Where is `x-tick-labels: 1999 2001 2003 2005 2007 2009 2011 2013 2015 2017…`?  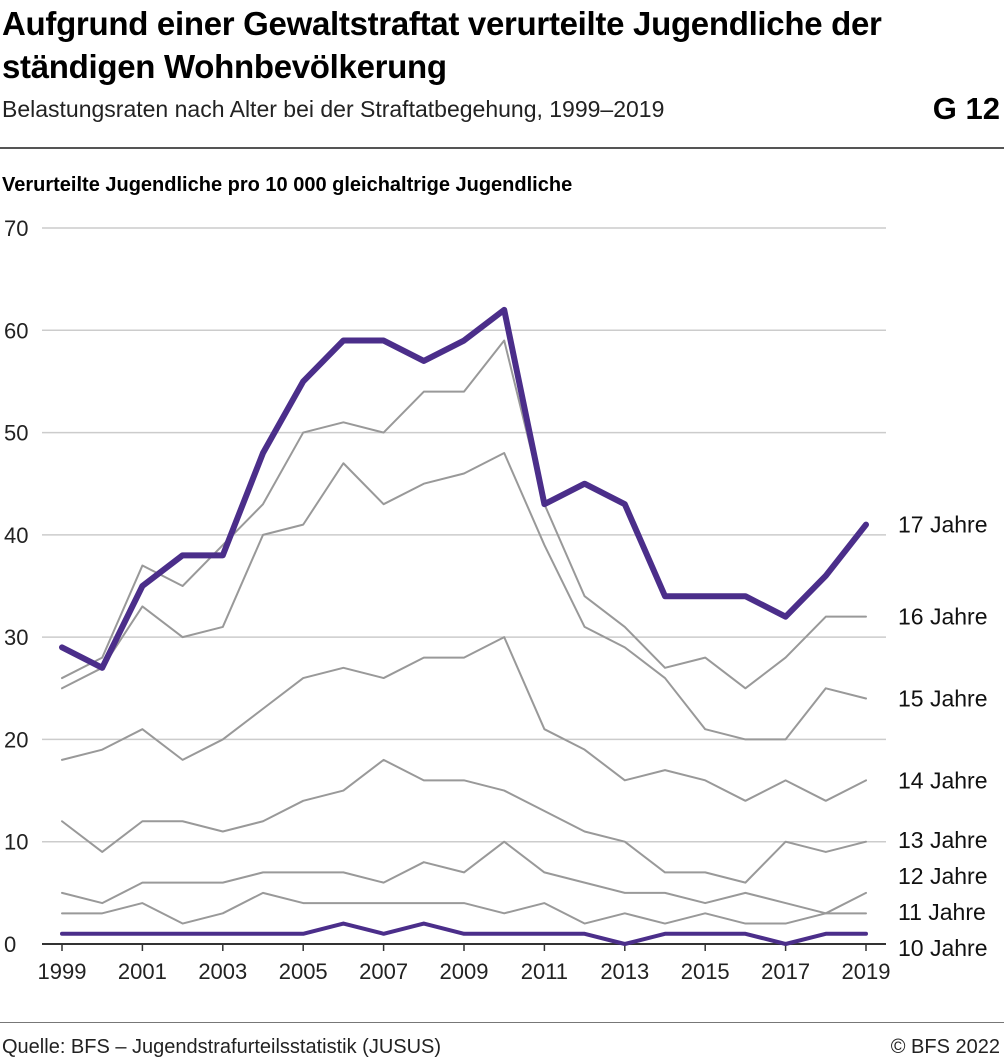 x-tick-labels: 1999 2001 2003 2005 2007 2009 2011 2013 2015 2017… is located at coordinates (464, 971).